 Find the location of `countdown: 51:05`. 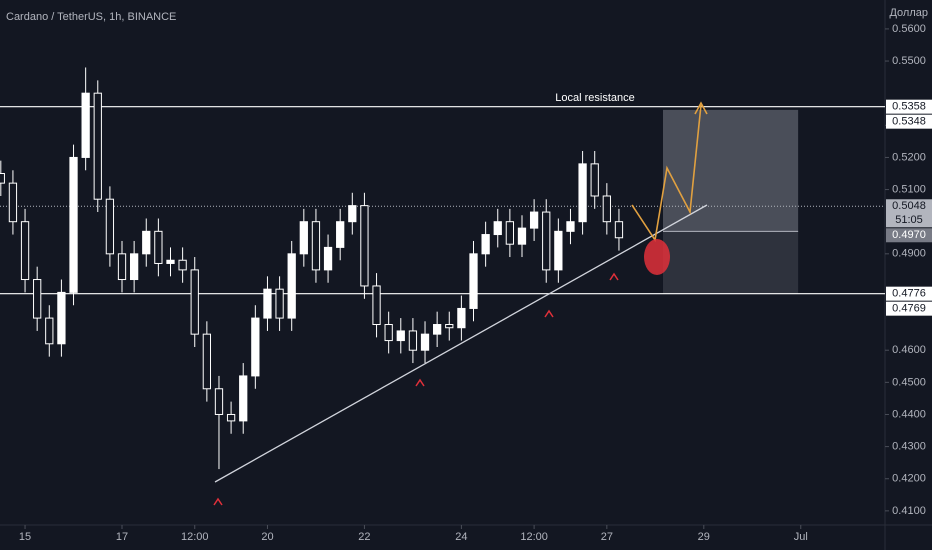

countdown: 51:05 is located at coordinates (909, 220).